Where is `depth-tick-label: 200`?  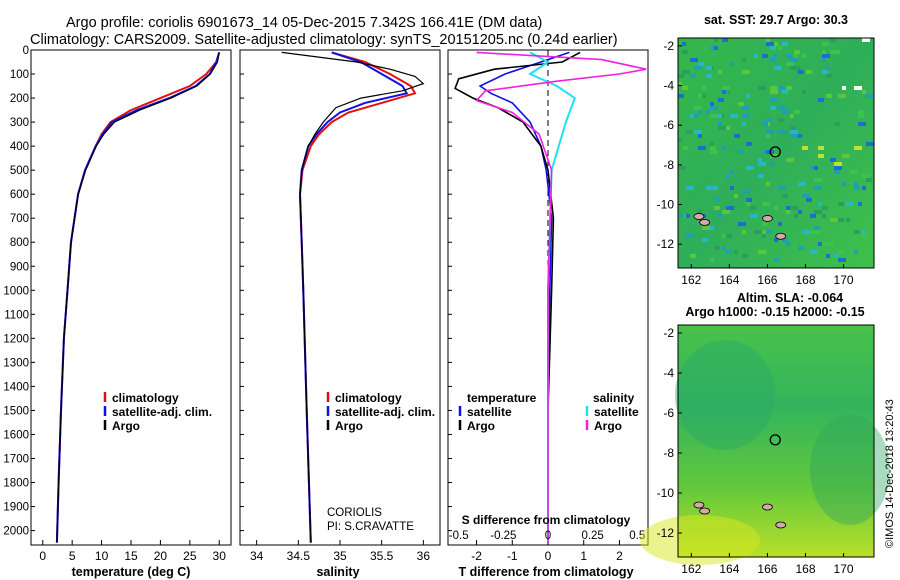
depth-tick-label: 200 is located at coordinates (19, 99).